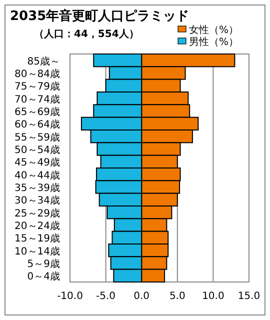  I want to click on chart-subtitle: （人口：44，554人）, so click(86, 34).